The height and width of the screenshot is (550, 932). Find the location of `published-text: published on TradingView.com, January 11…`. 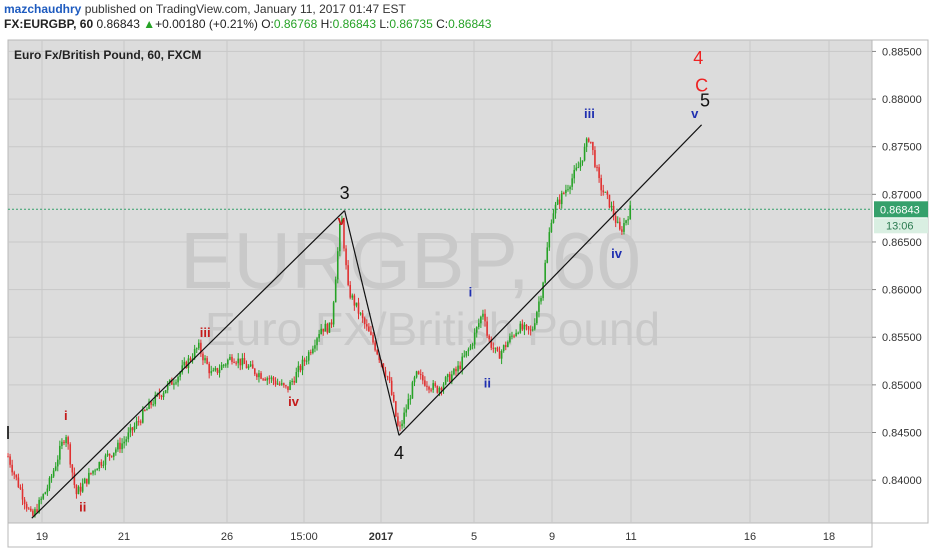

published-text: published on TradingView.com, January 11… is located at coordinates (243, 9).